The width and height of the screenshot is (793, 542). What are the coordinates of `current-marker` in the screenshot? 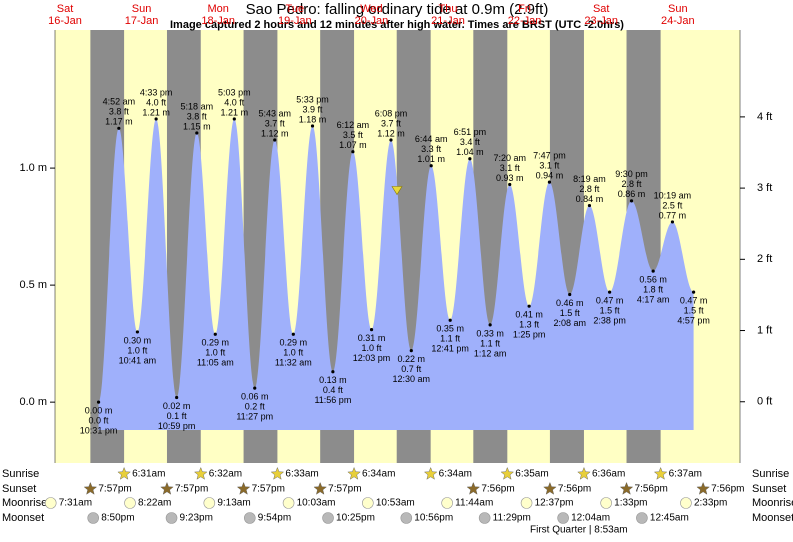 It's located at (397, 191).